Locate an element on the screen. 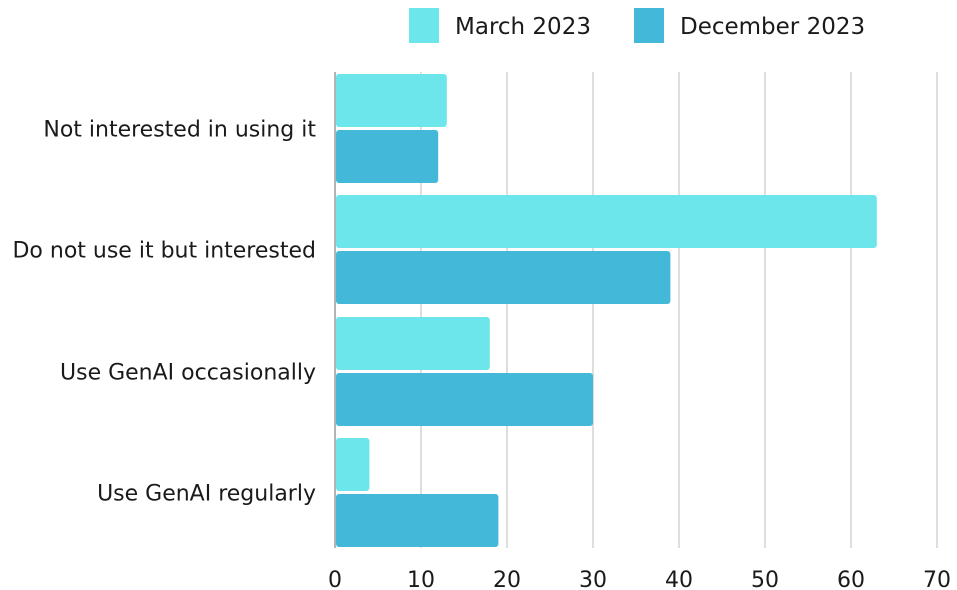 The width and height of the screenshot is (957, 590). x-tick-label-0: 0 is located at coordinates (335, 579).